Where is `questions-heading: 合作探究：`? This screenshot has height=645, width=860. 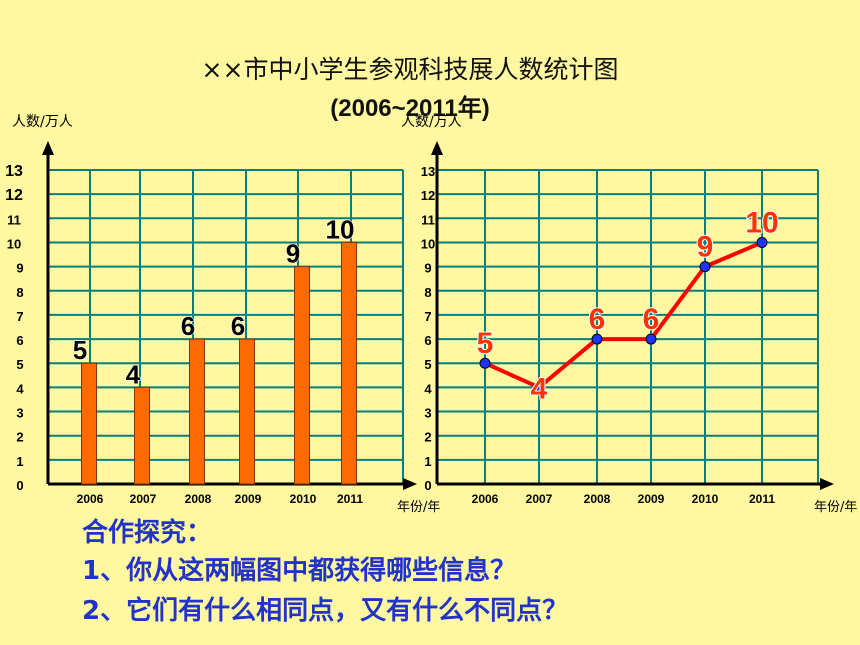
questions-heading: 合作探究： is located at coordinates (147, 533).